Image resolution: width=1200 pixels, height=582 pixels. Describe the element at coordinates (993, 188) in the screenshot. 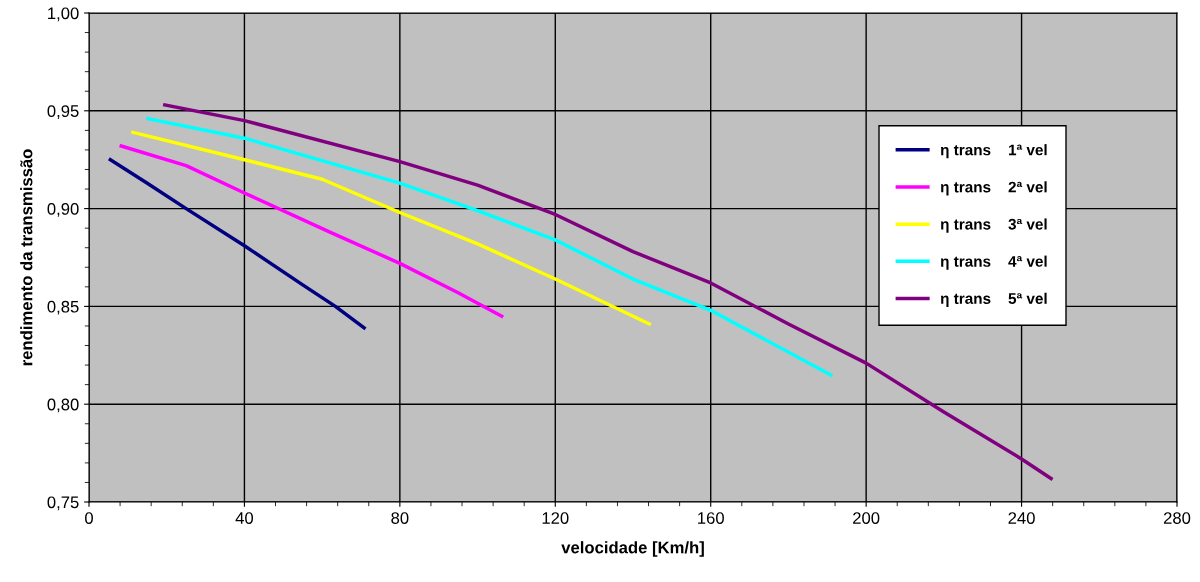

I see `legend-label: η trans 2ª vel` at that location.